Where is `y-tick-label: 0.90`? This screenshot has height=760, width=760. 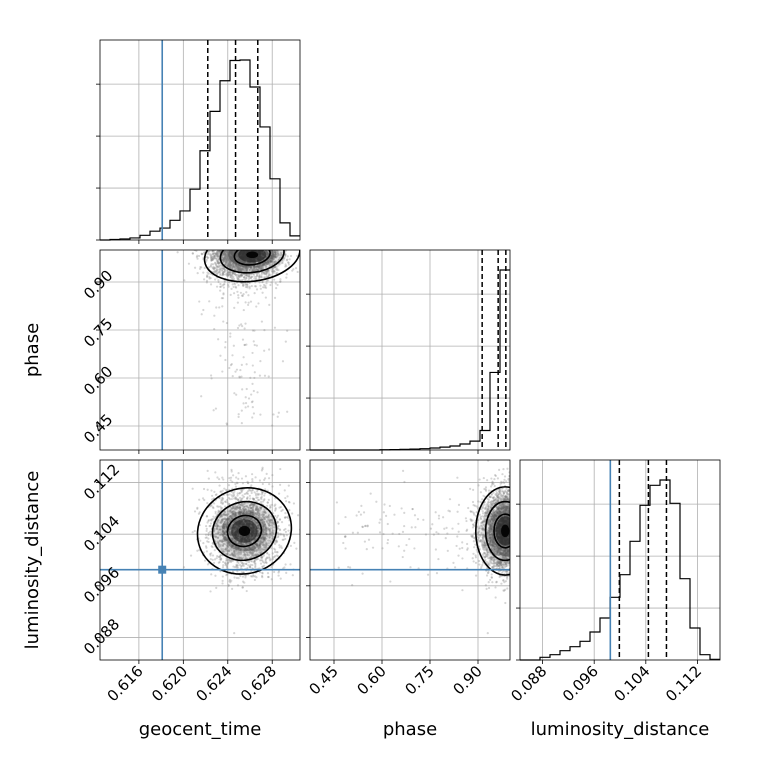 y-tick-label: 0.90 is located at coordinates (98, 284).